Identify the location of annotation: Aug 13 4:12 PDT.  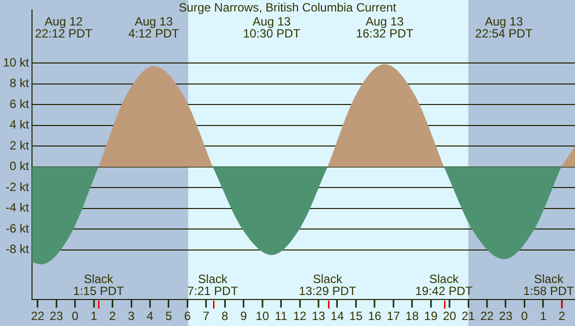
(154, 27).